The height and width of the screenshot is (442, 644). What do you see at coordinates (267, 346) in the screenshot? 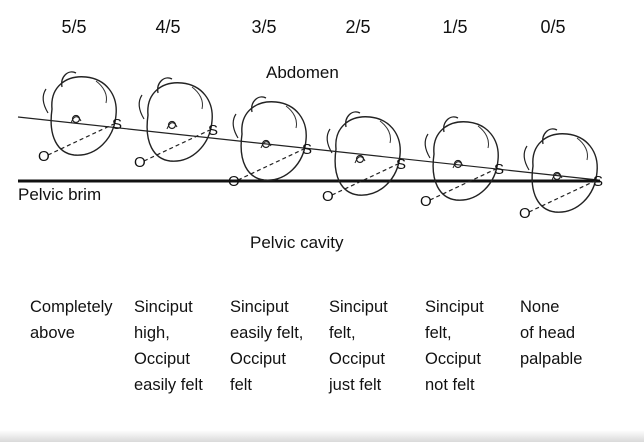
I see `description-3-of-5: Sinciput easily felt, Occiput felt` at bounding box center [267, 346].